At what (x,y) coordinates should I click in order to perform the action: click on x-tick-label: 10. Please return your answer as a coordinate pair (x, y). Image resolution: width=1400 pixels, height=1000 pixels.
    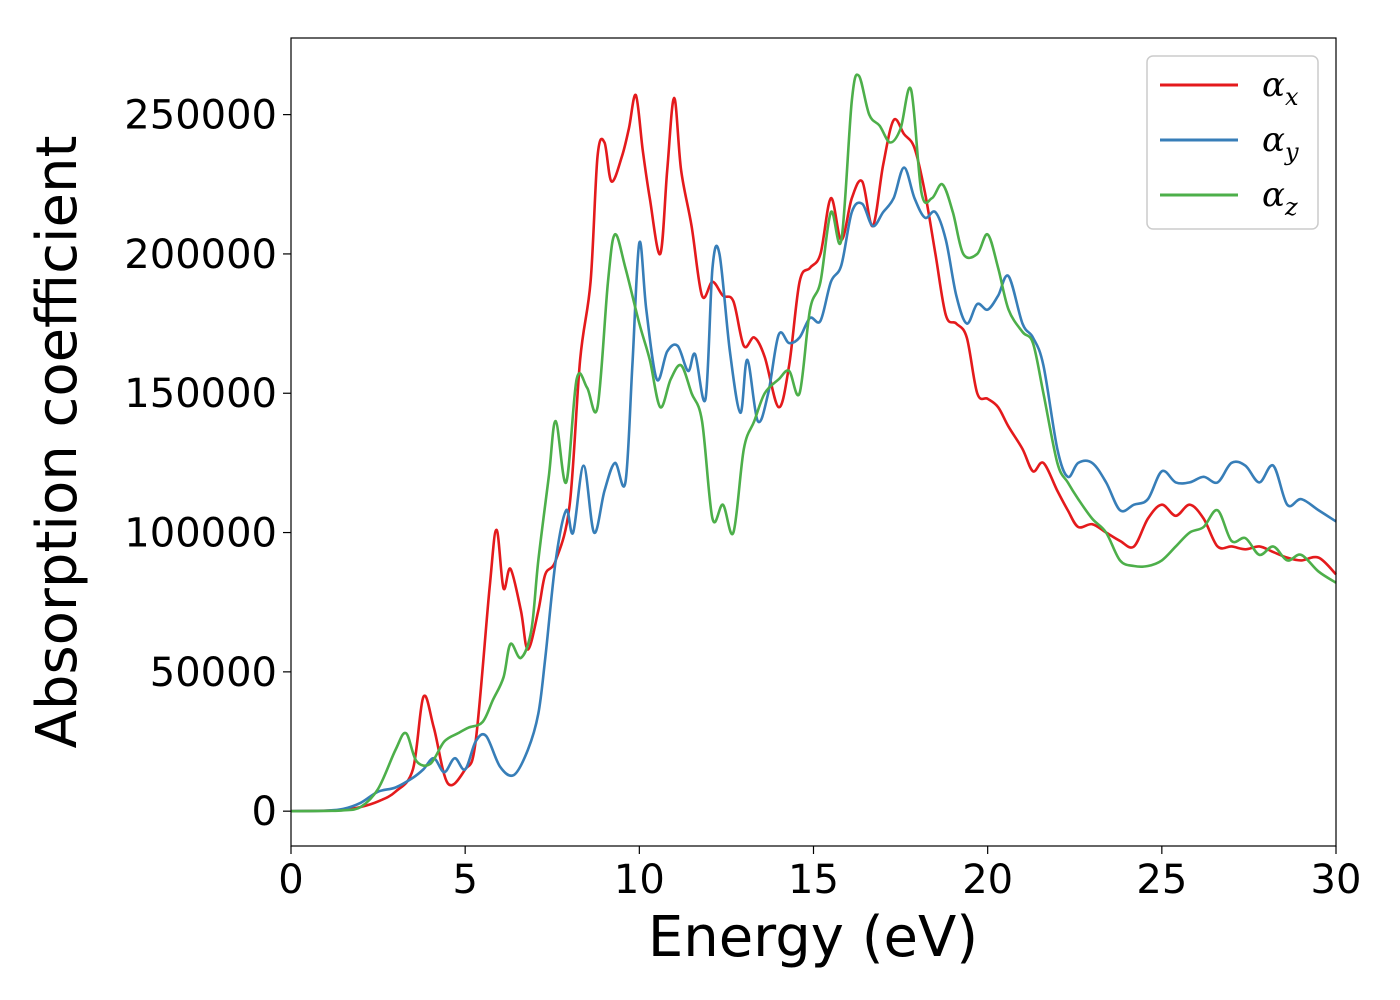
    Looking at the image, I should click on (639, 880).